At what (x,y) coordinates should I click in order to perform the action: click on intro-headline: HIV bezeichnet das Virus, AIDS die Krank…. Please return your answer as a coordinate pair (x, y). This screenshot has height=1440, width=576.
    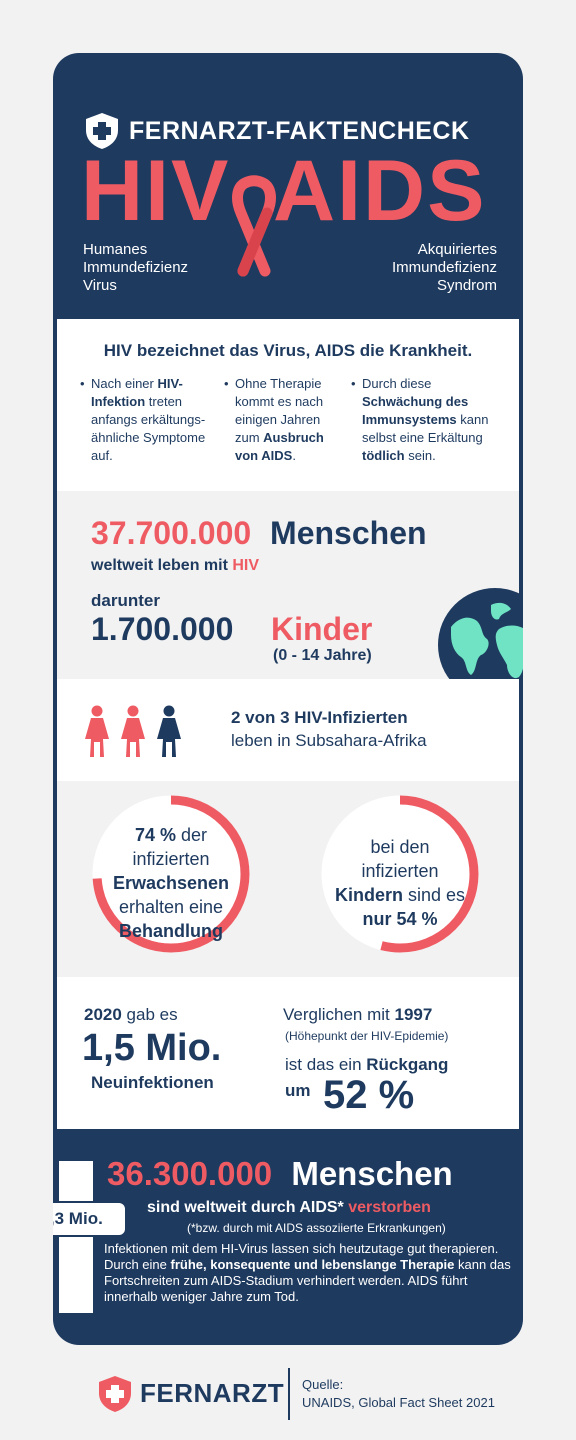
    Looking at the image, I should click on (288, 350).